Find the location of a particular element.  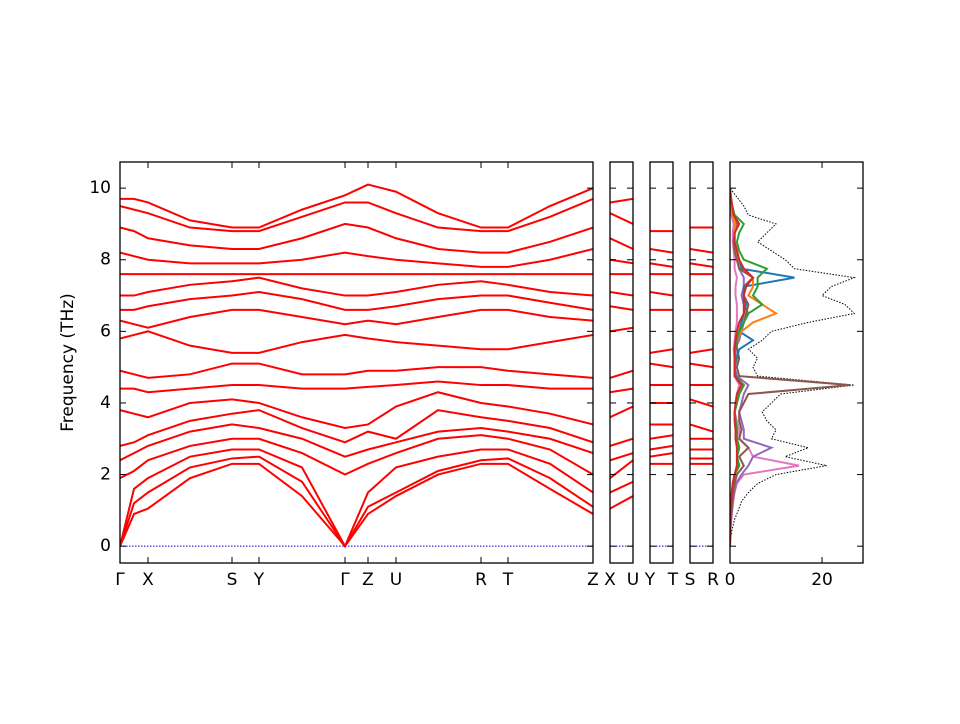

y-axis-label: Frequency (THz) is located at coordinates (68, 362).